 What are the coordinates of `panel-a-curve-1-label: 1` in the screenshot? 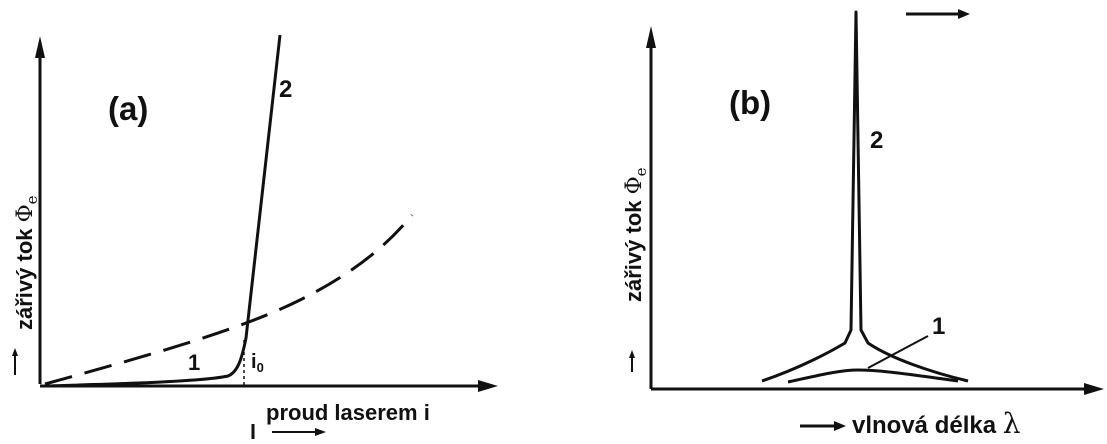 It's located at (194, 362).